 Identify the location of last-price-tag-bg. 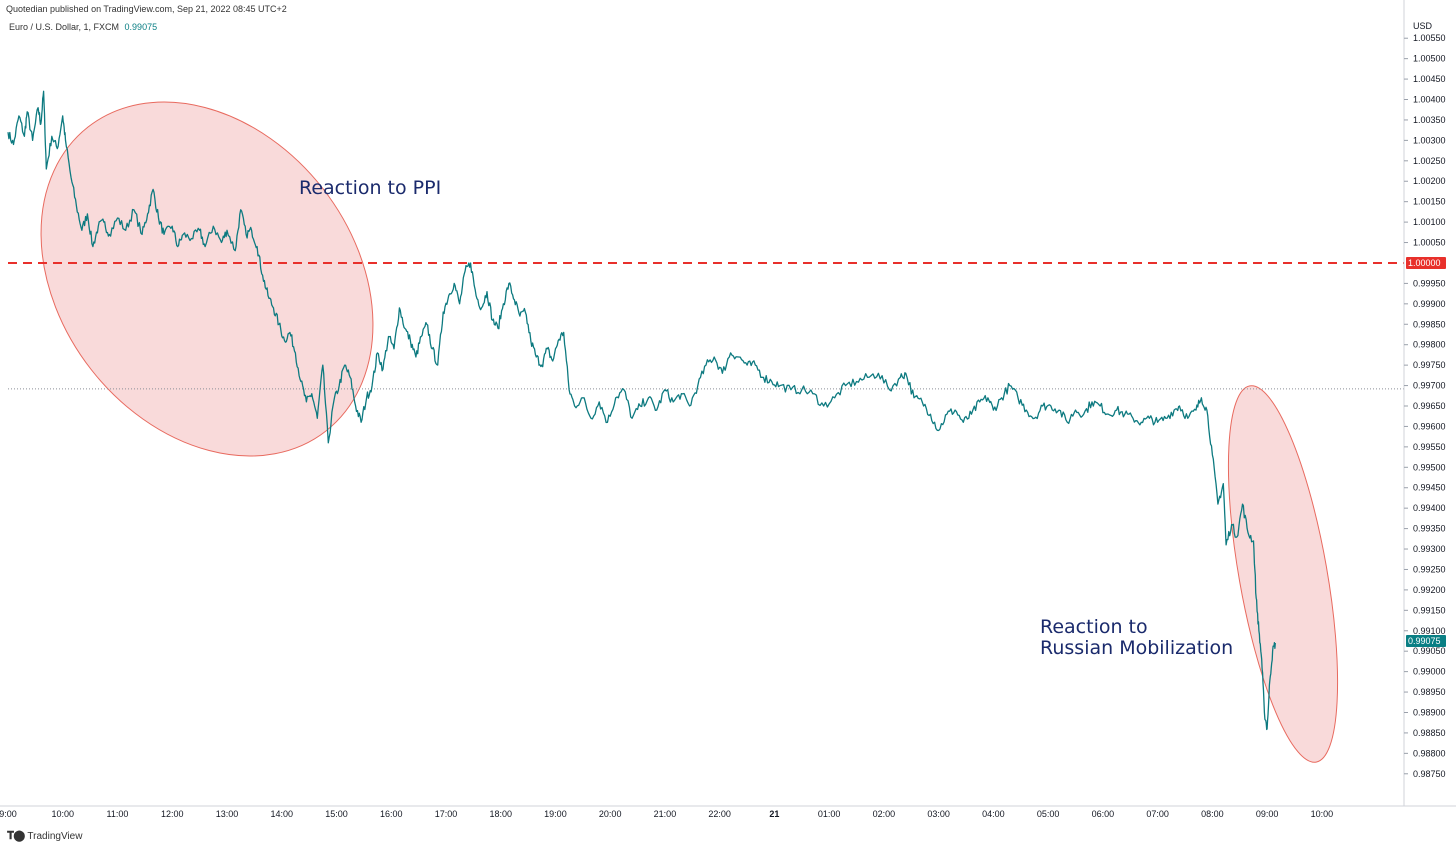
(1426, 640).